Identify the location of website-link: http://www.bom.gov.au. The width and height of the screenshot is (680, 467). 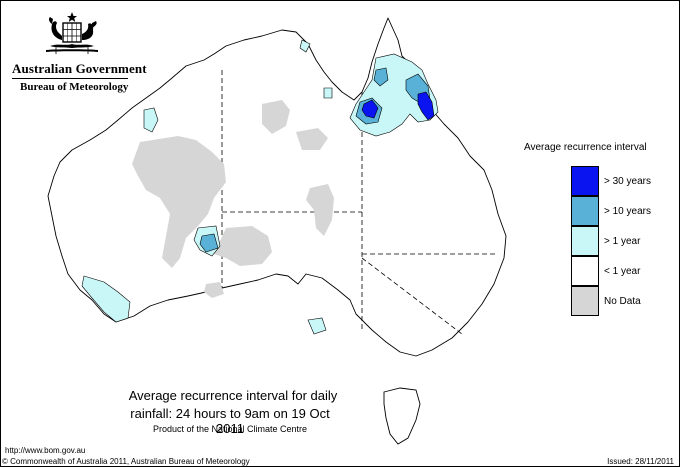
(45, 450).